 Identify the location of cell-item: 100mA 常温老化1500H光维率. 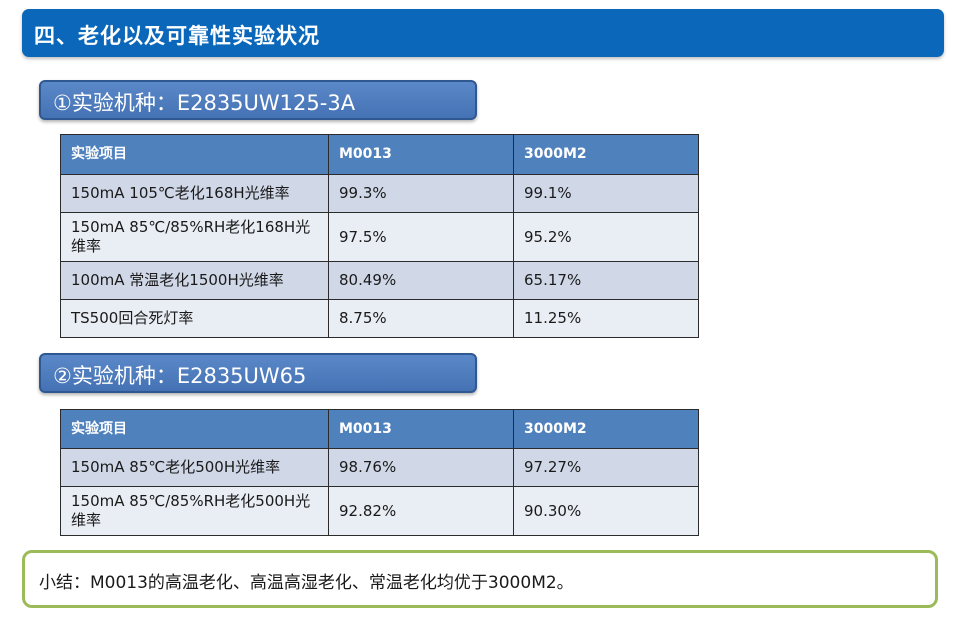
(194, 280).